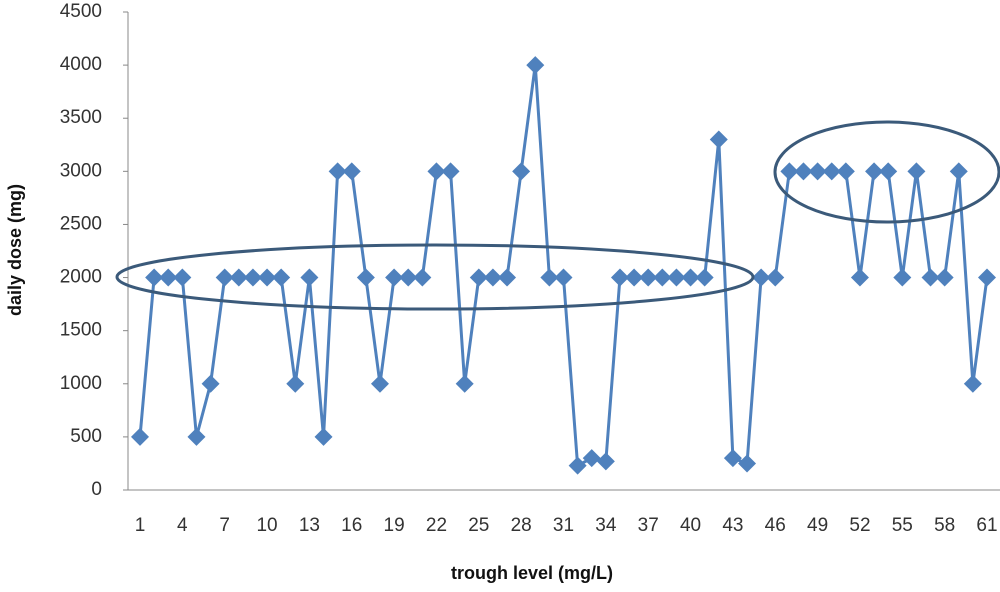 The width and height of the screenshot is (1000, 592). Describe the element at coordinates (436, 525) in the screenshot. I see `x-tick-label: 22` at that location.